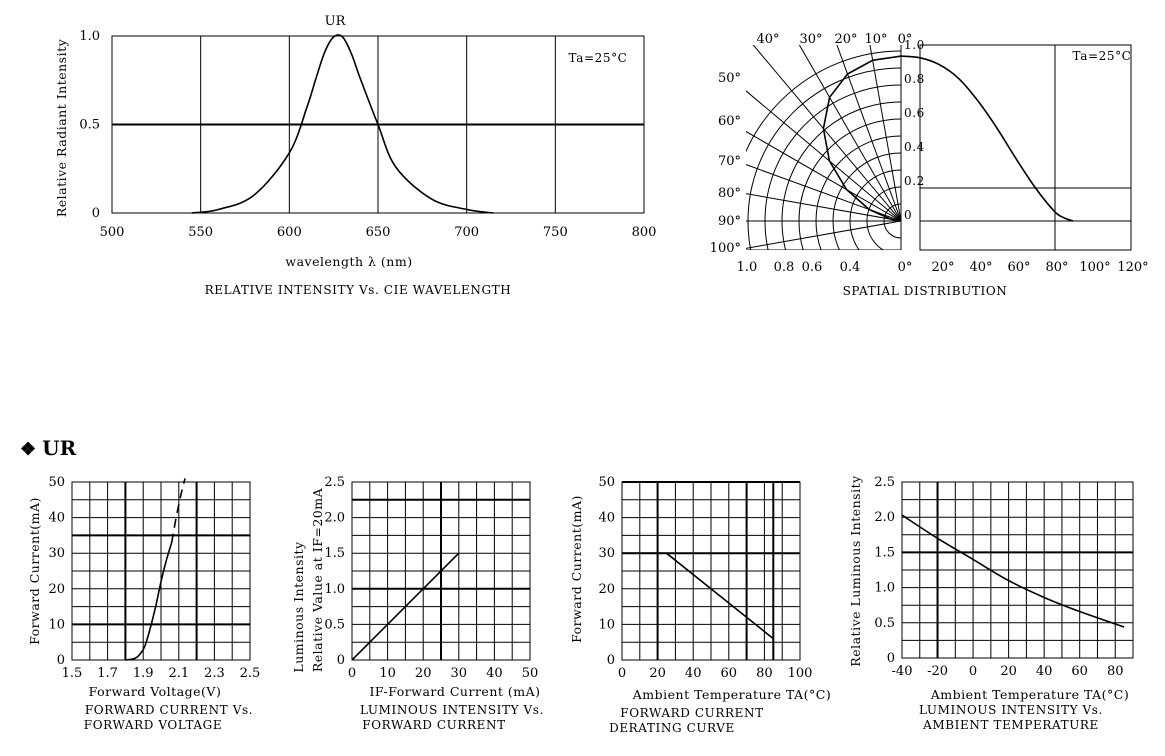 This screenshot has width=1165, height=756. What do you see at coordinates (987, 138) in the screenshot?
I see `spatial-linear-curve` at bounding box center [987, 138].